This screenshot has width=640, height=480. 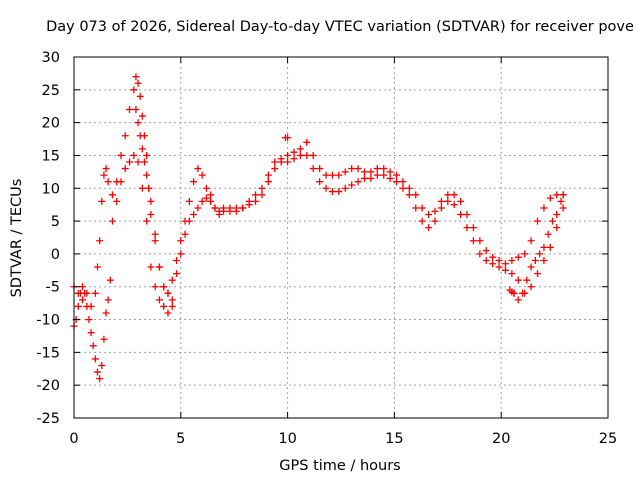 I want to click on x-tick-label: 5, so click(x=180, y=439).